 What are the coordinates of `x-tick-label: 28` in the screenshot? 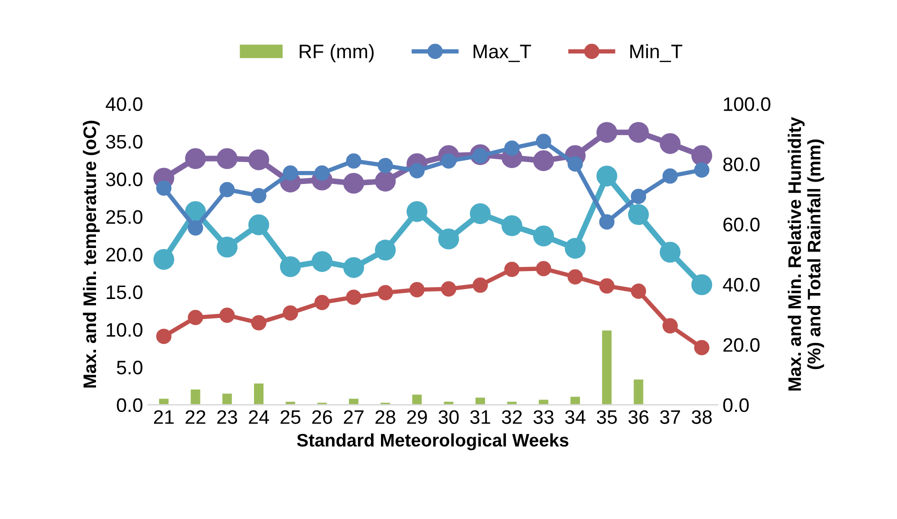 It's located at (386, 417).